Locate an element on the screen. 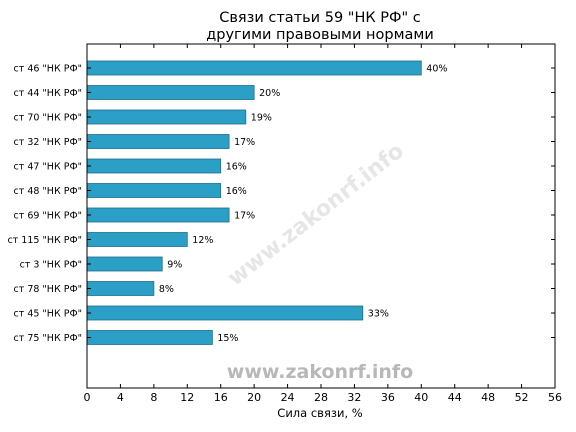 Image resolution: width=576 pixels, height=432 pixels. category-label: ст 78 "НК РФ" is located at coordinates (48, 289).